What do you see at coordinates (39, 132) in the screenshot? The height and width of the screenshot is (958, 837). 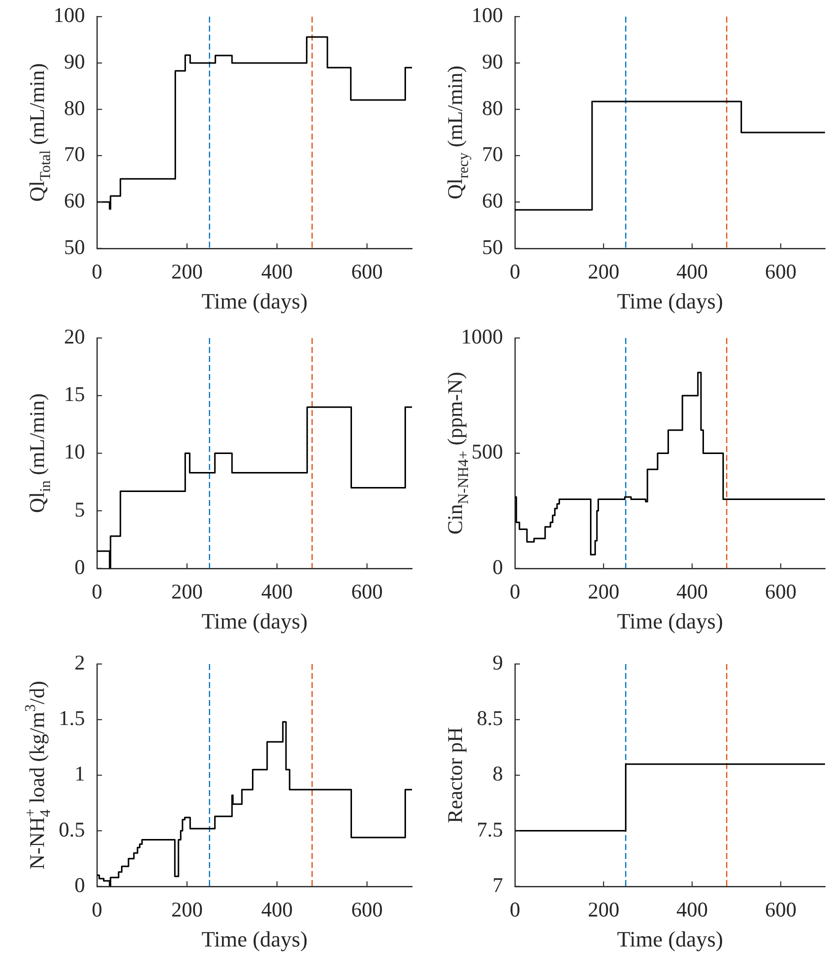 I see `y-axis-title: QlTotal (mL/min)` at bounding box center [39, 132].